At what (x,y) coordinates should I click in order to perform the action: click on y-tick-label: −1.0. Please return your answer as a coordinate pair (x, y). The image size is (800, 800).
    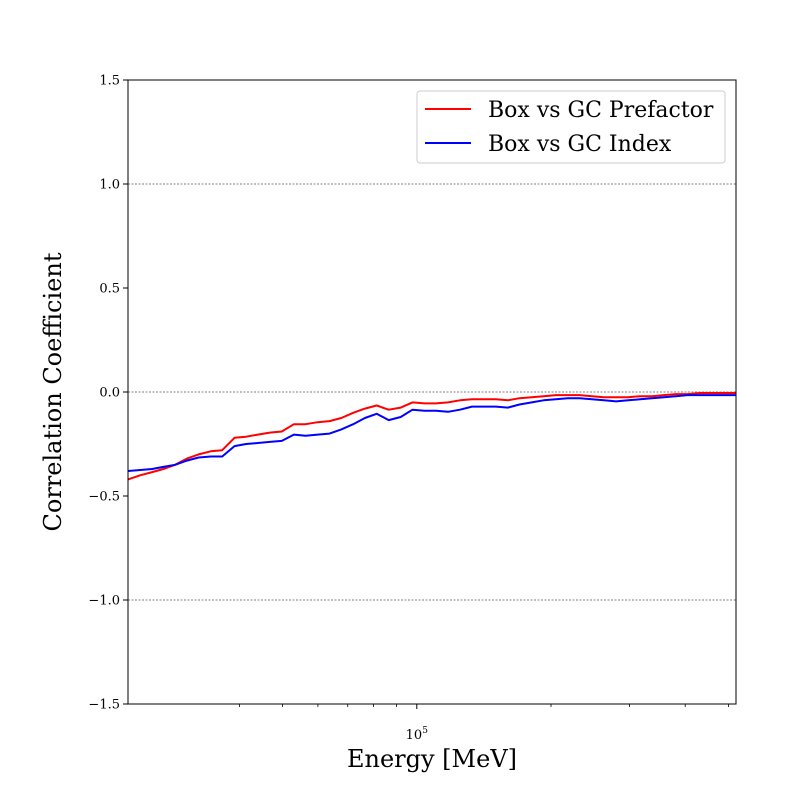
    Looking at the image, I should click on (104, 601).